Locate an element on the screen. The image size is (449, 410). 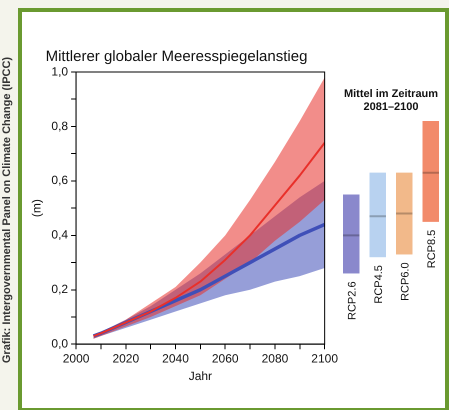
x-tick-label: 2080 is located at coordinates (275, 359).